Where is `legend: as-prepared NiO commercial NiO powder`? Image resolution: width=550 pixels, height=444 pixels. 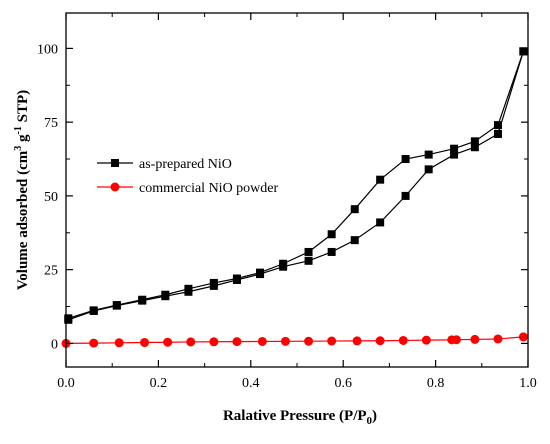
legend: as-prepared NiO commercial NiO powder is located at coordinates (188, 176).